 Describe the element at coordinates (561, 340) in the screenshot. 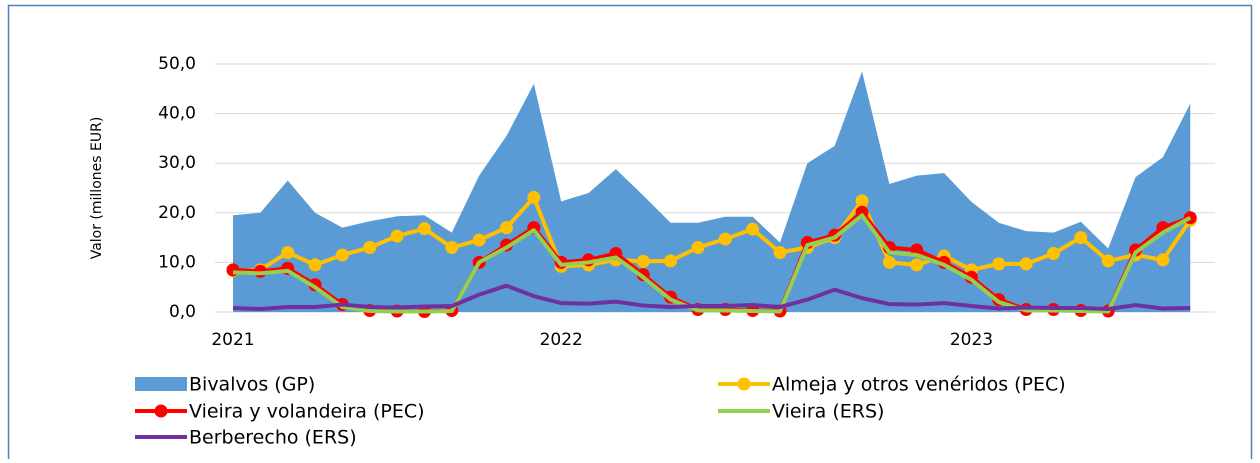

I see `x-tick-label: 2022` at that location.